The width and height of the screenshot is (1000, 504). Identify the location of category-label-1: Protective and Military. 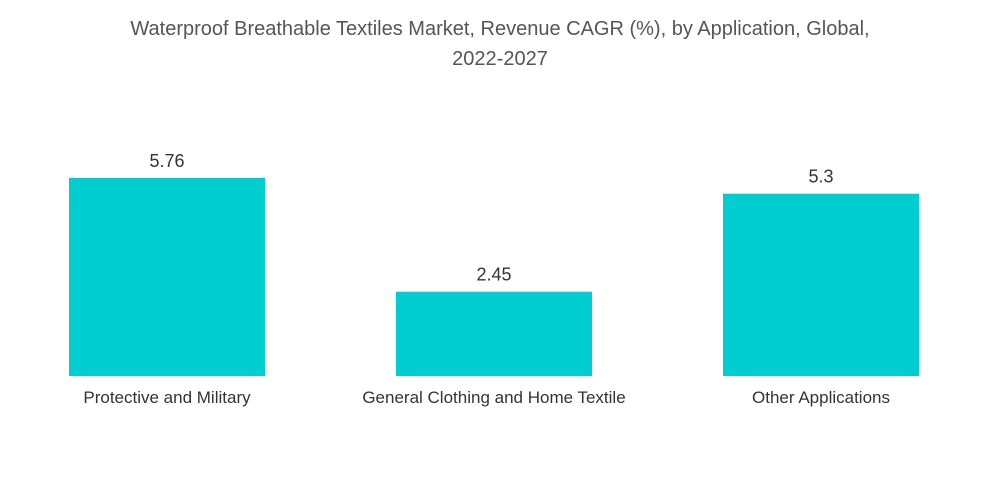
(167, 397).